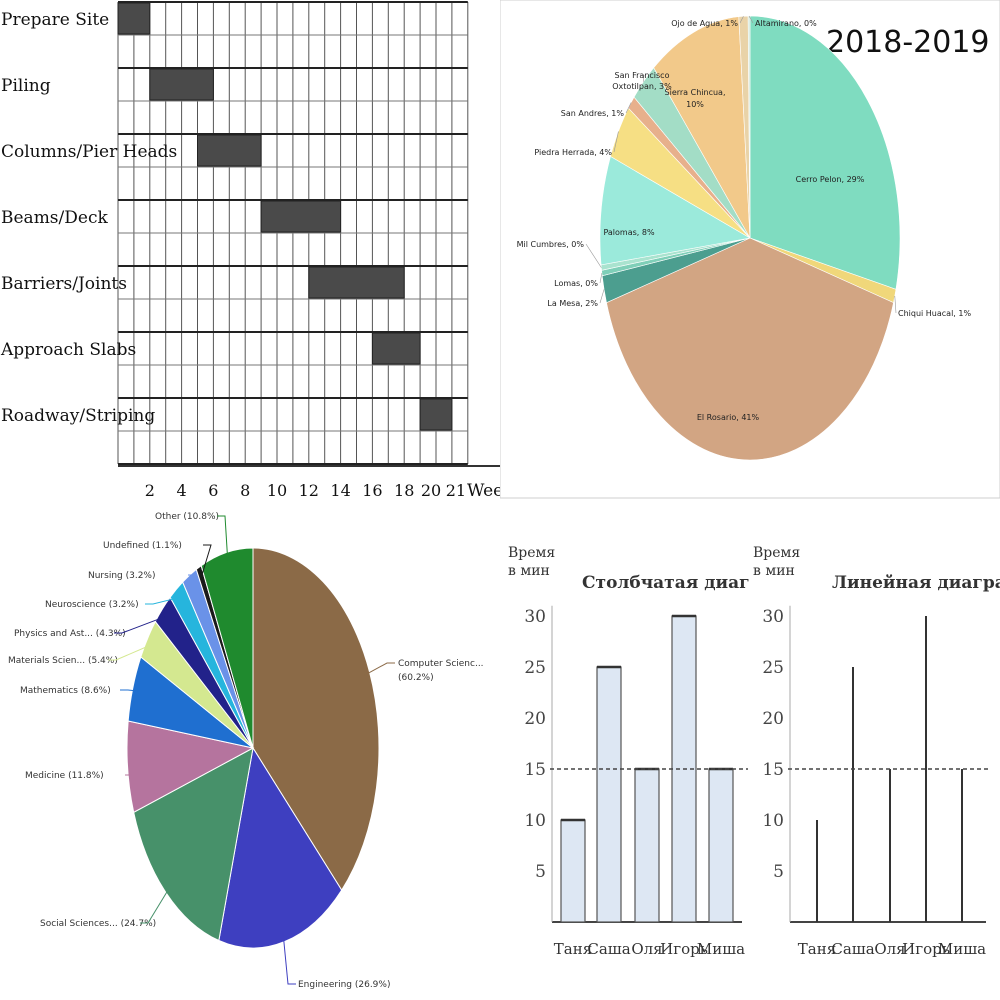 Image resolution: width=1000 pixels, height=1000 pixels. Describe the element at coordinates (830, 179) in the screenshot. I see `pie1-slice-label: Cerro Pelon, 29%` at that location.